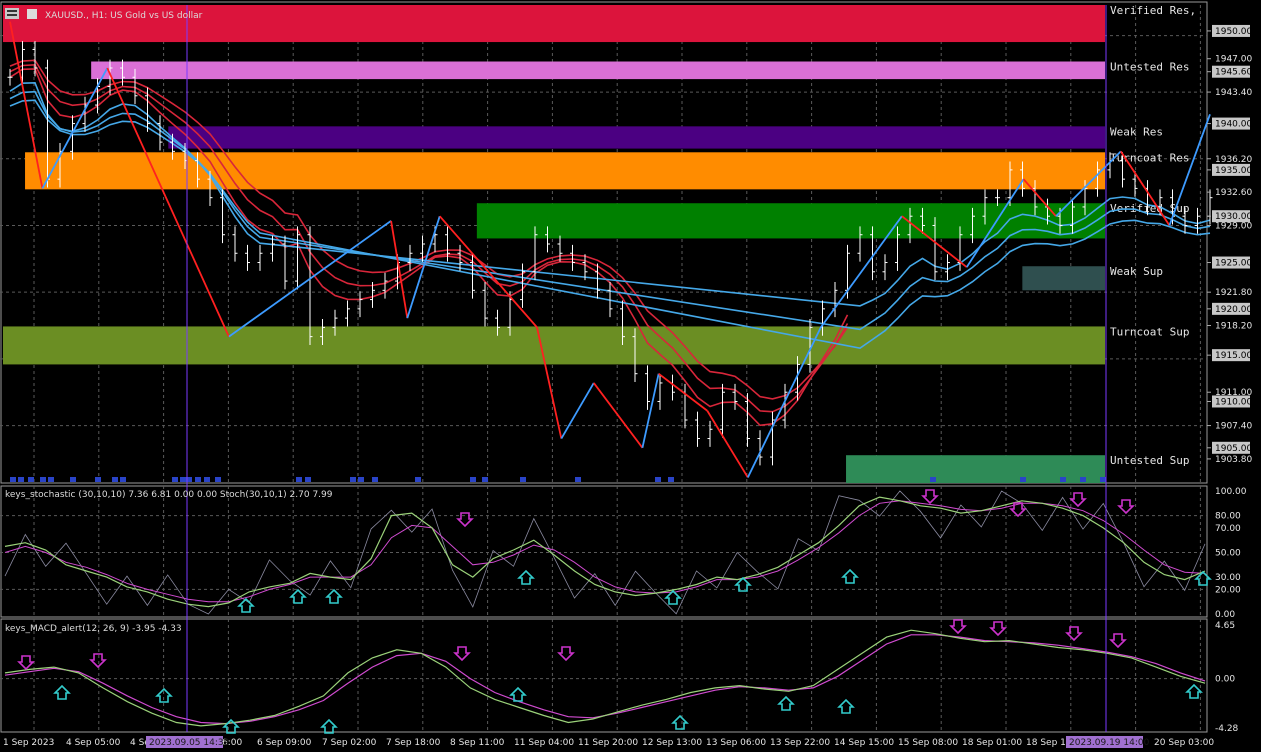  I want to click on axis-macd-label: 0.00, so click(1225, 680).